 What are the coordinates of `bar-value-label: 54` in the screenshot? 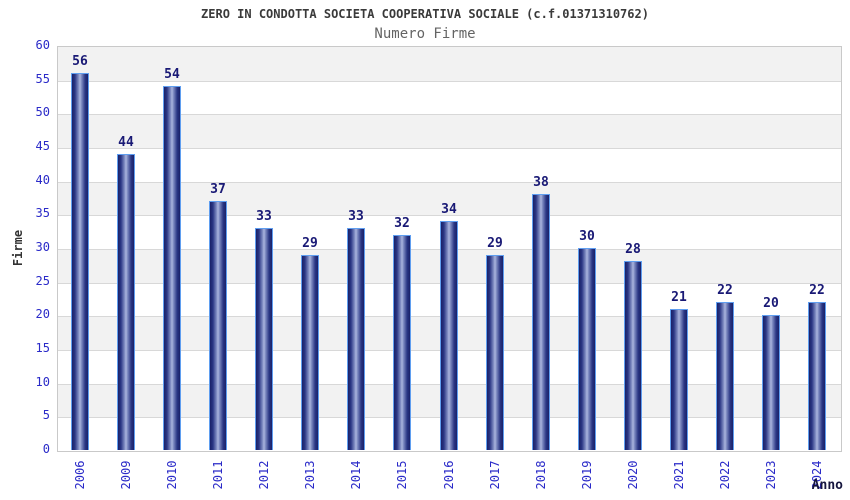 It's located at (172, 75).